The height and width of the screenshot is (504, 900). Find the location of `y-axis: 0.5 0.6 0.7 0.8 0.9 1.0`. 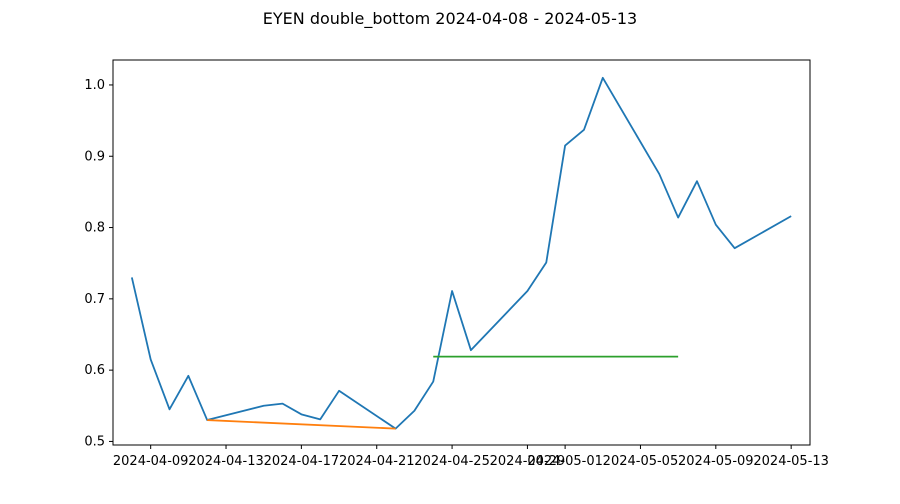

y-axis: 0.5 0.6 0.7 0.8 0.9 1.0 is located at coordinates (98, 263).